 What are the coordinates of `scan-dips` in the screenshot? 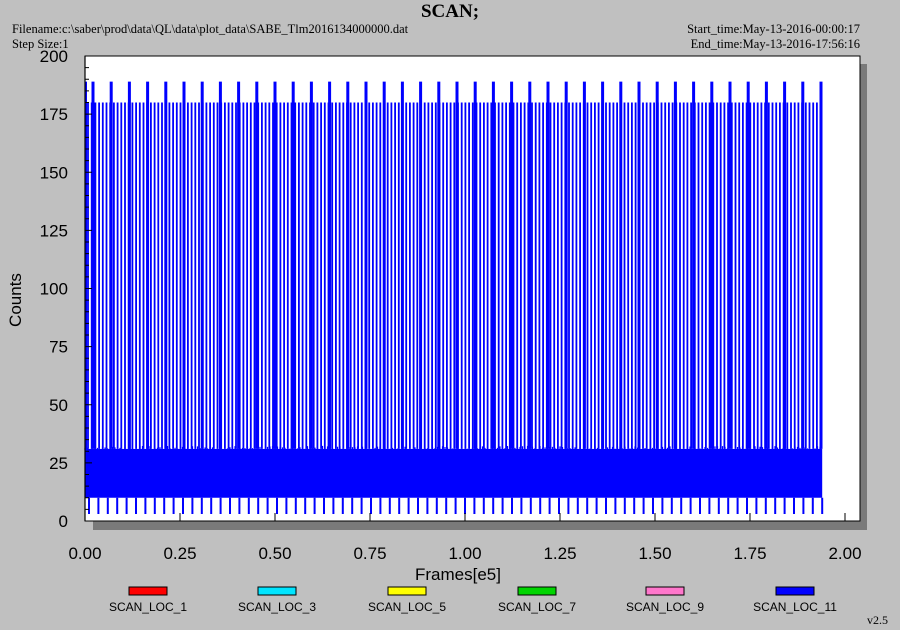 It's located at (456, 506).